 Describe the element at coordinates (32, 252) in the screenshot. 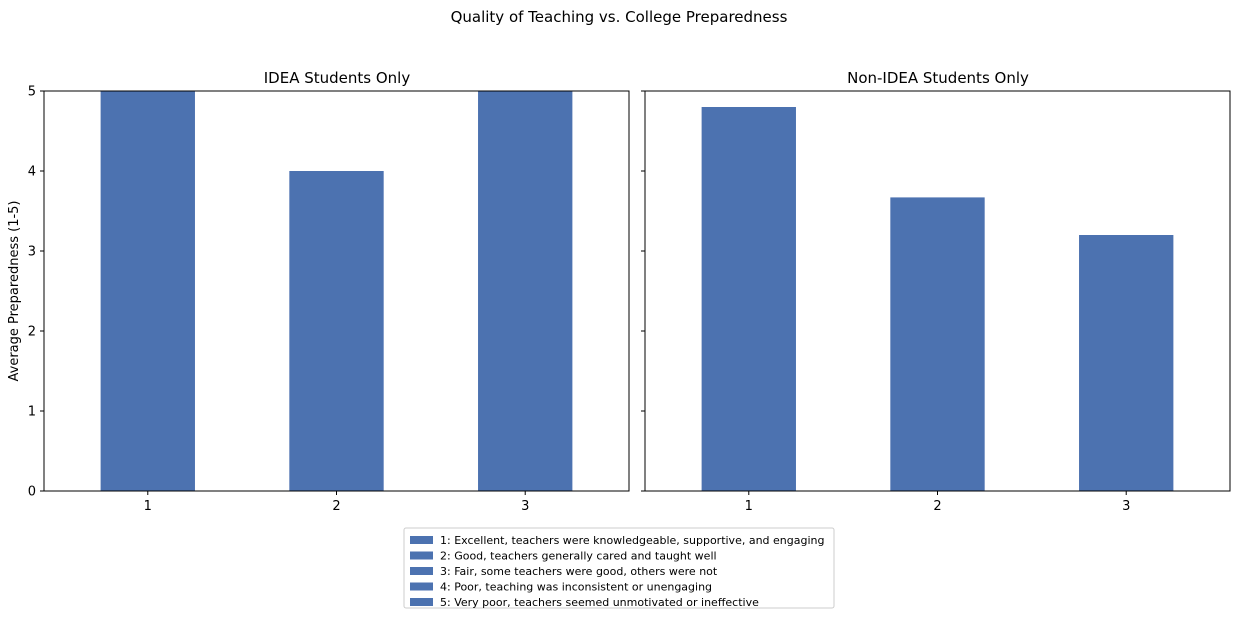

I see `y-tick-label: 3` at that location.